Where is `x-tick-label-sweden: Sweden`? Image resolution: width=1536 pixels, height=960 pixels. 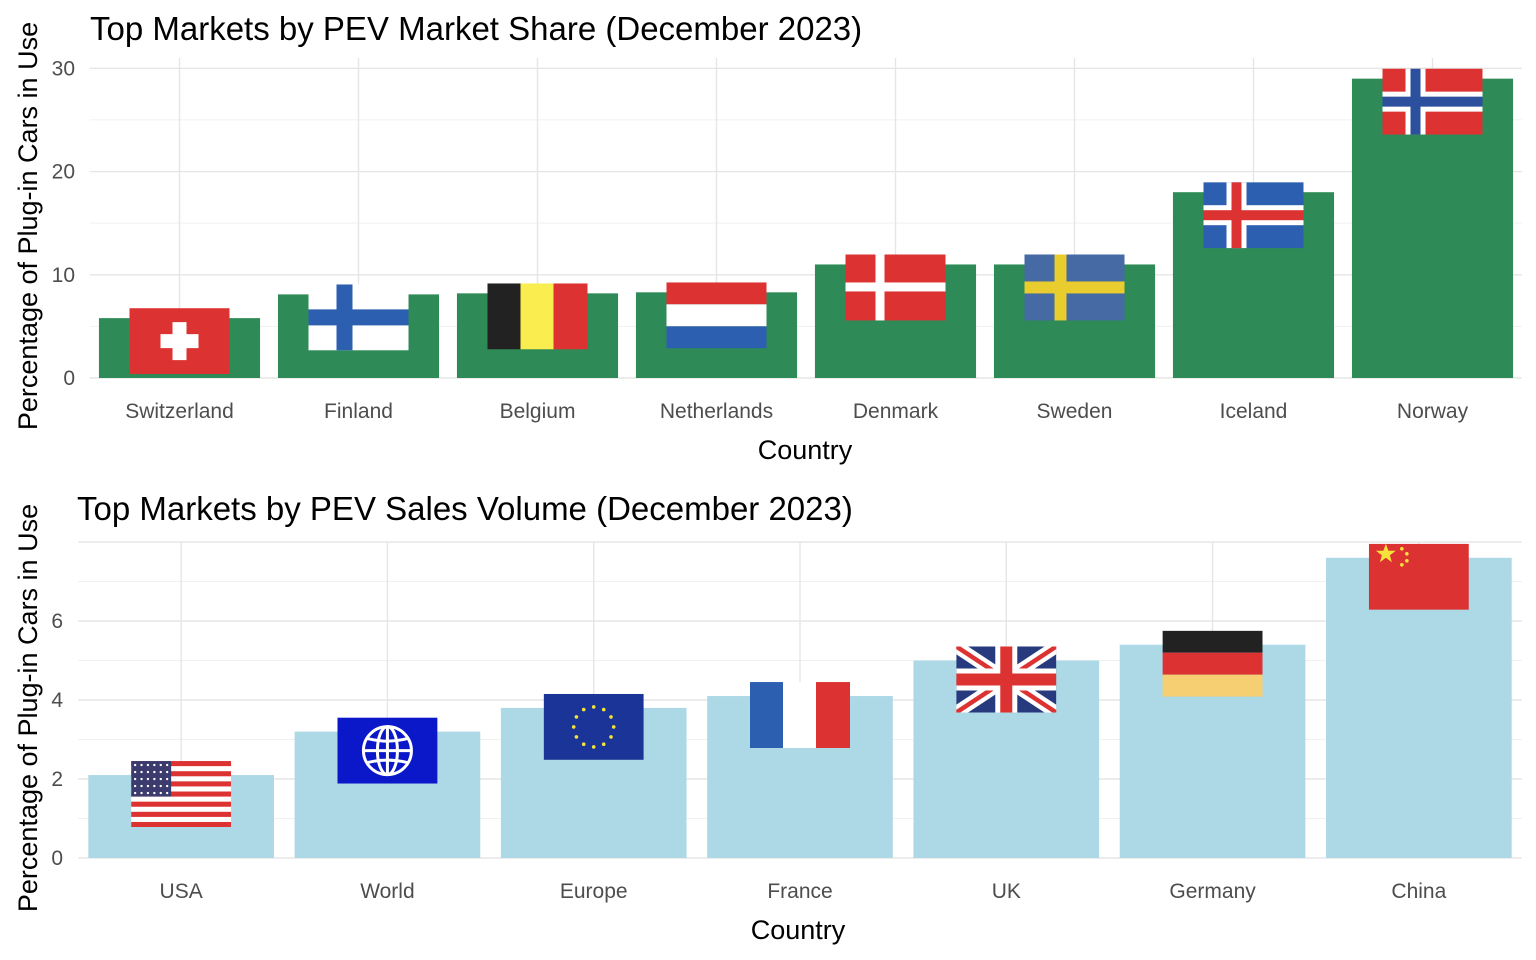
x-tick-label-sweden: Sweden is located at coordinates (1075, 411).